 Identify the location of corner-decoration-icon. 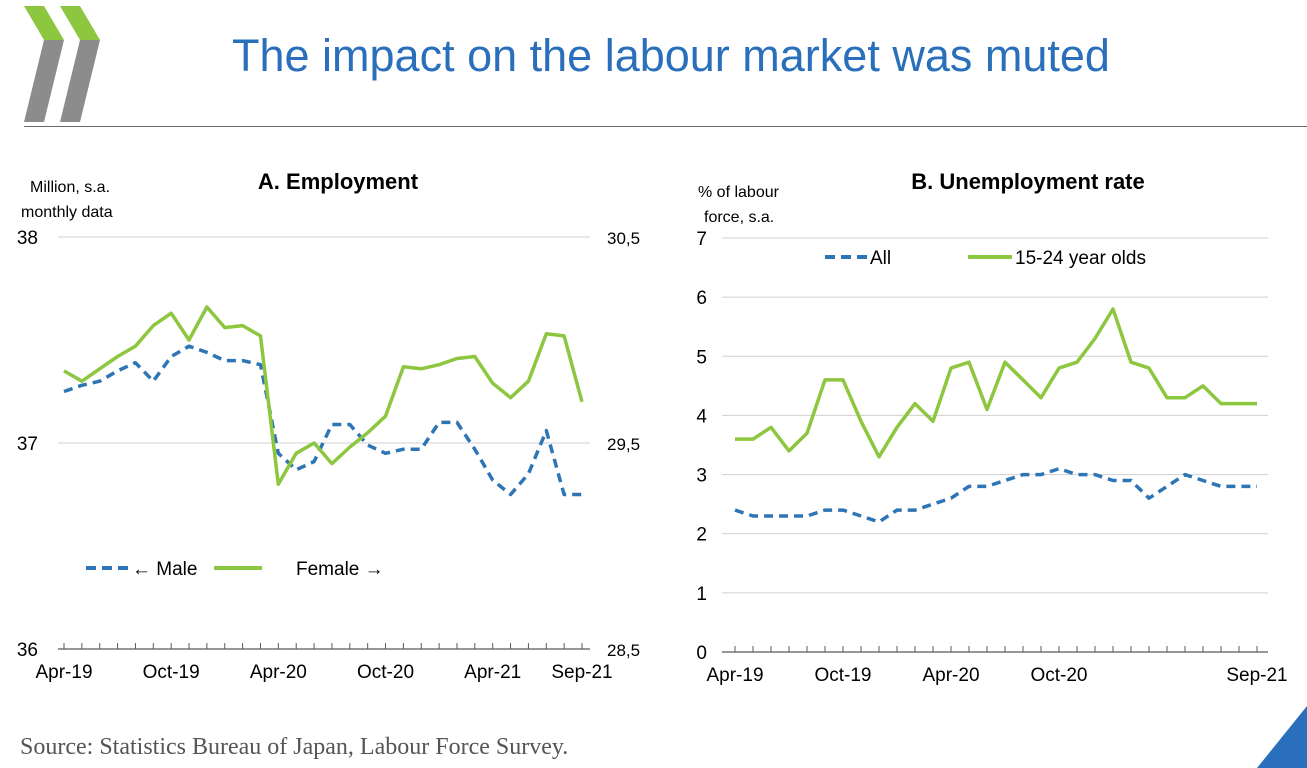
(1282, 737).